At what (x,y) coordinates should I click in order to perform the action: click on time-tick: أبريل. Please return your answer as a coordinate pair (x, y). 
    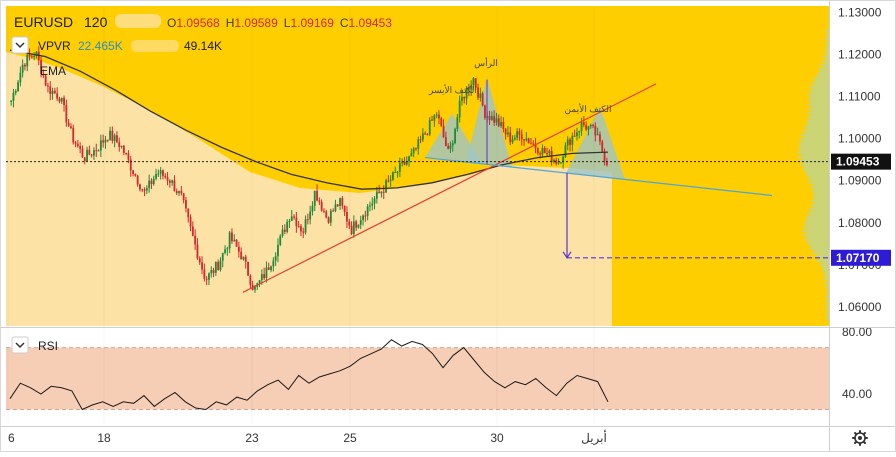
    Looking at the image, I should click on (594, 437).